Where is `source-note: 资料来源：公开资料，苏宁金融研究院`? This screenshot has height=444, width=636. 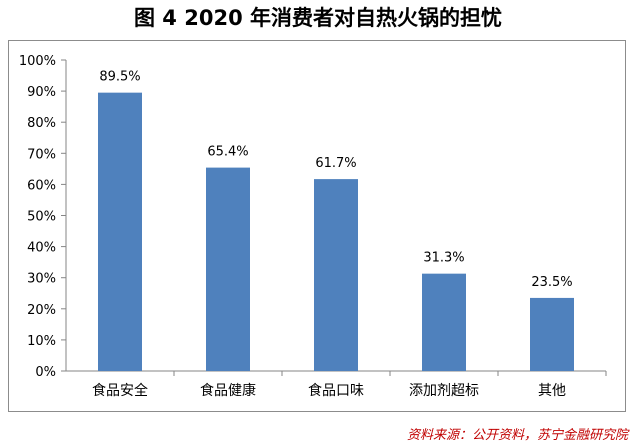
source-note: 资料来源：公开资料，苏宁金融研究院 is located at coordinates (517, 435).